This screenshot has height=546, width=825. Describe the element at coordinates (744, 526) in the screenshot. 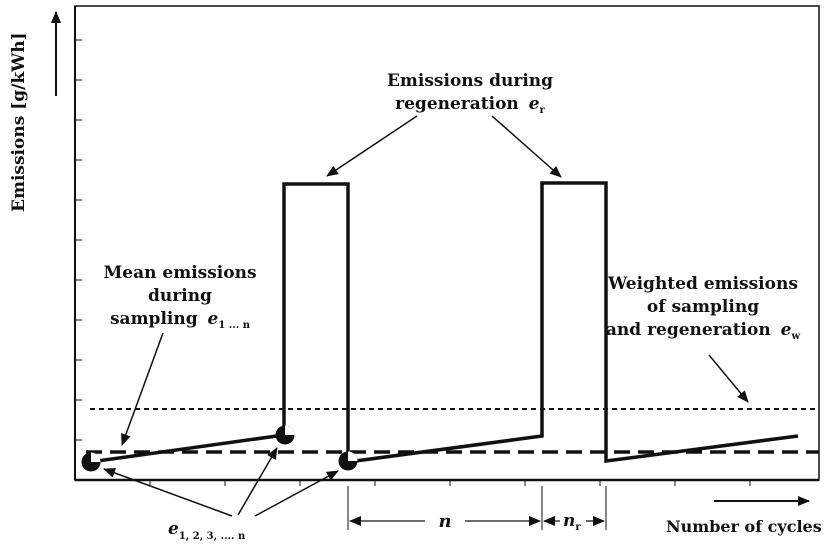

I see `x-axis-label: Number of cycles` at that location.